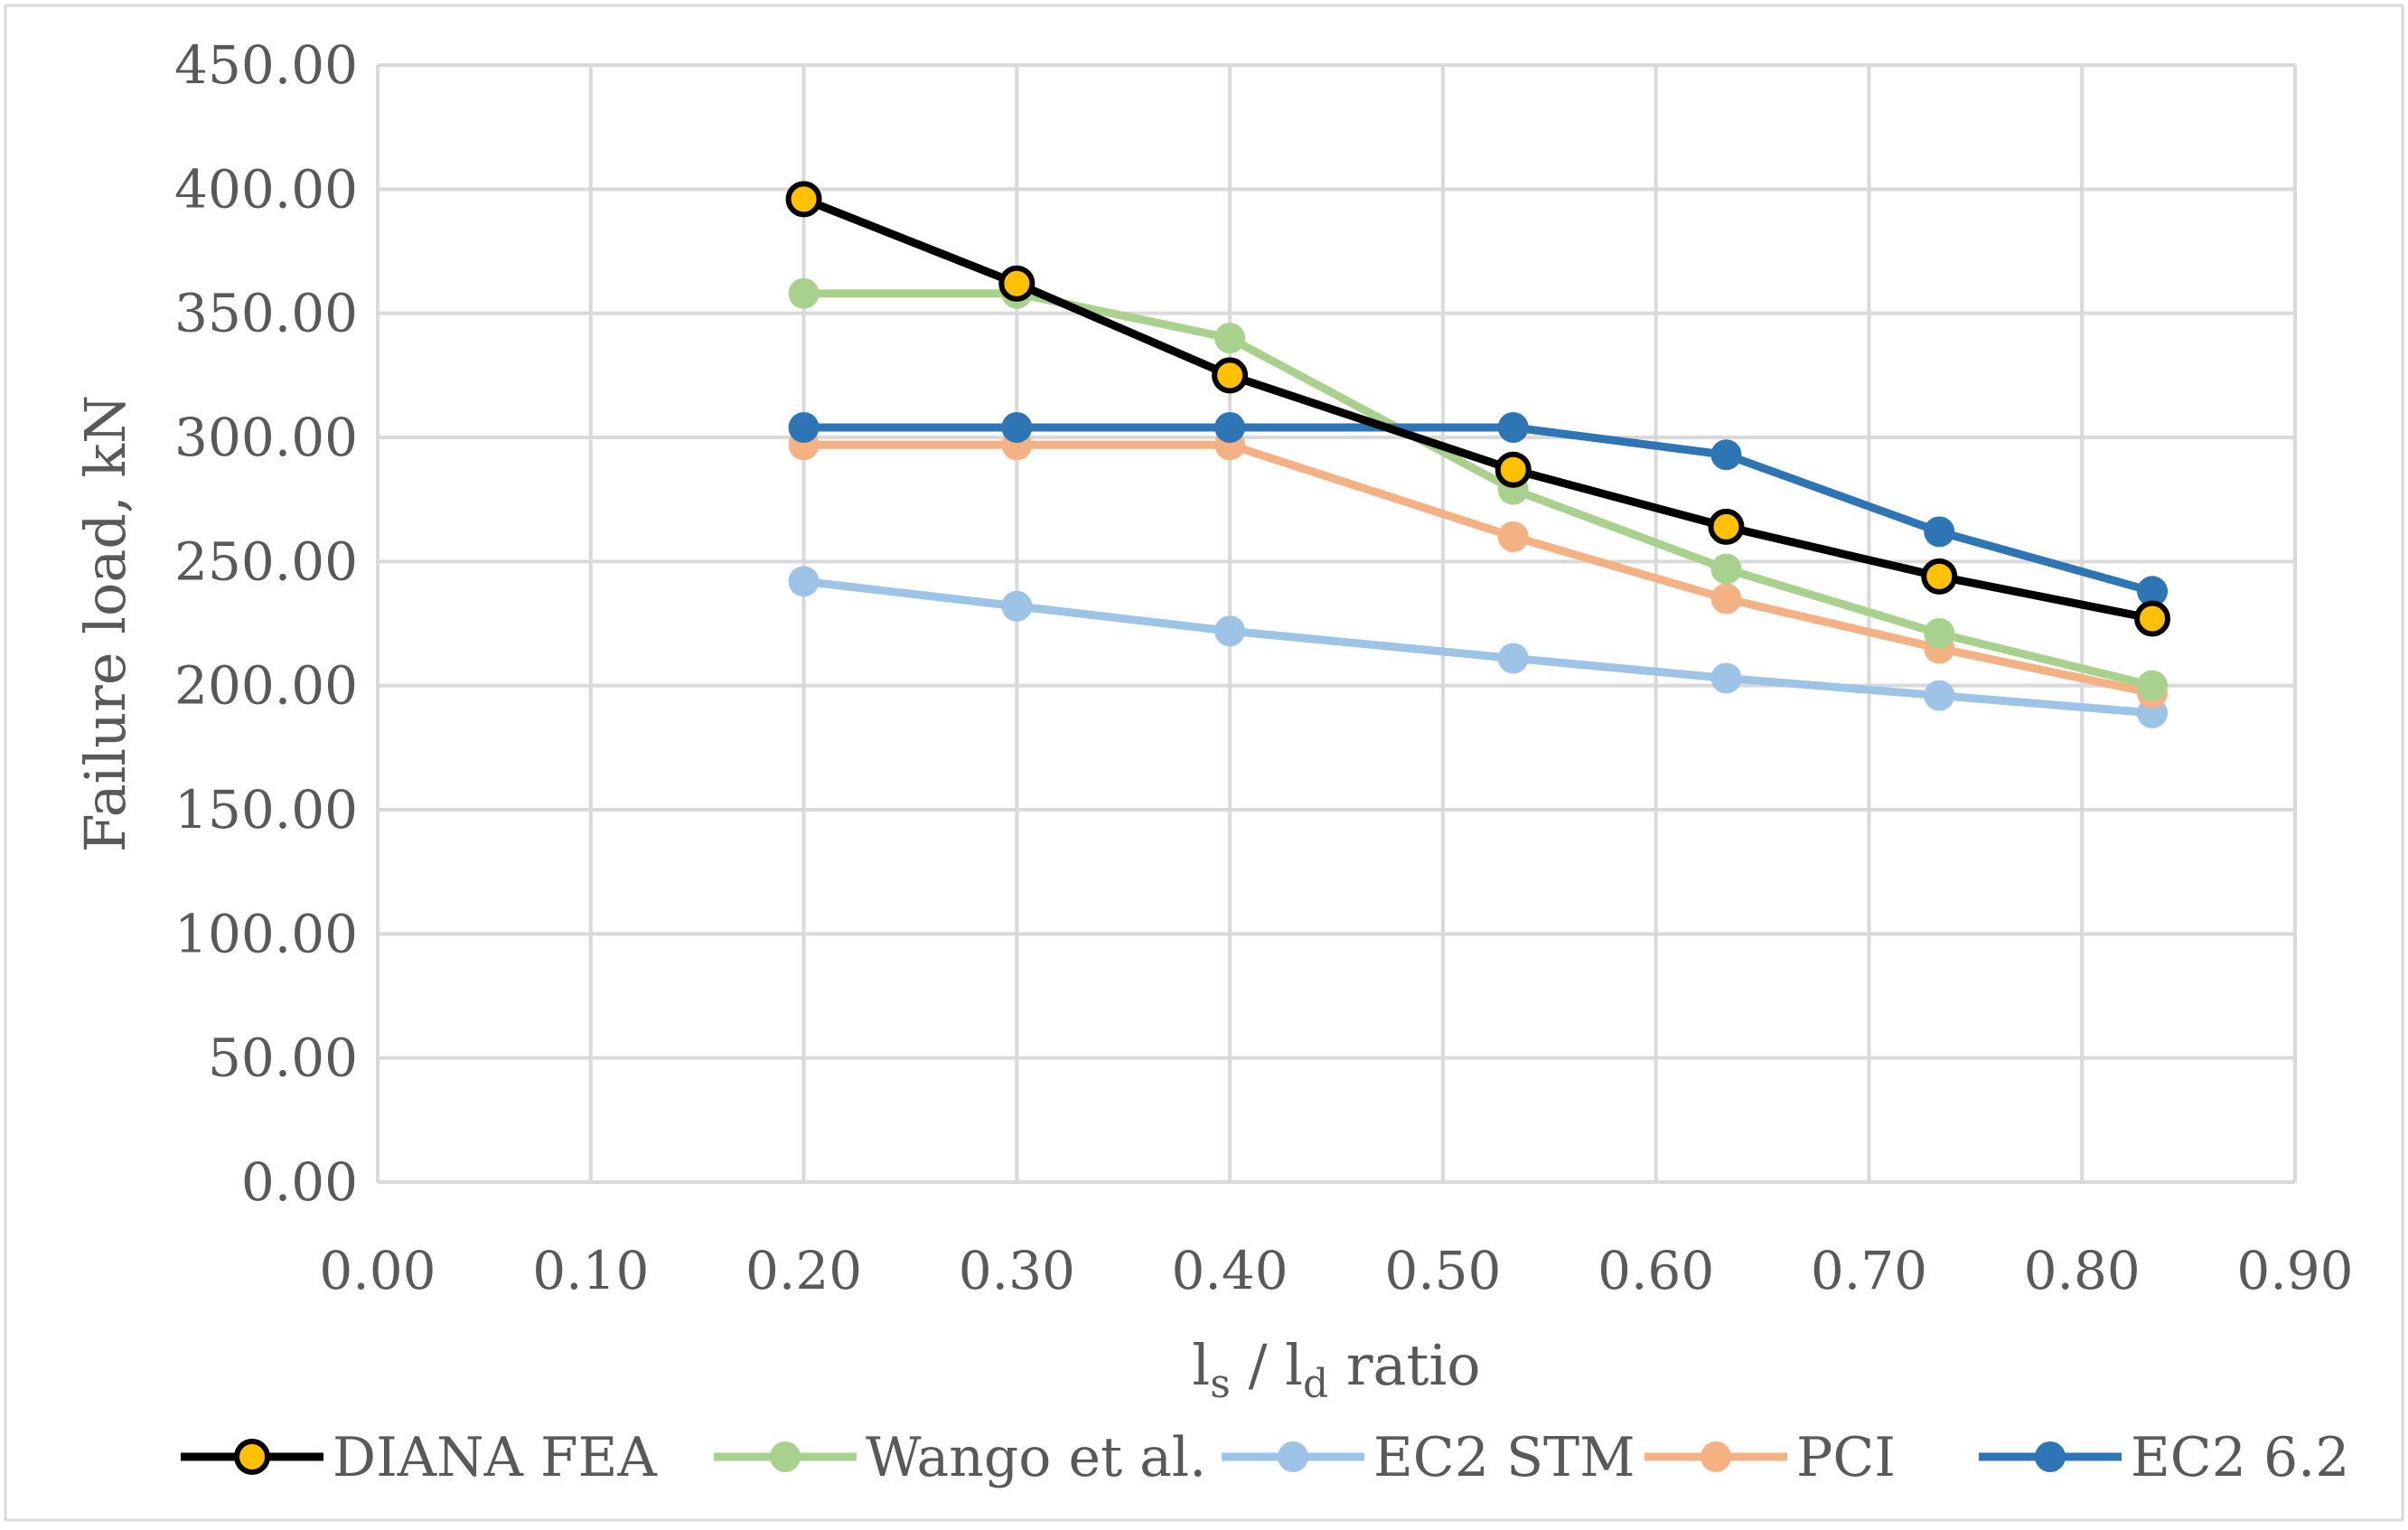  I want to click on x-tick-label: 0.70, so click(1869, 1270).